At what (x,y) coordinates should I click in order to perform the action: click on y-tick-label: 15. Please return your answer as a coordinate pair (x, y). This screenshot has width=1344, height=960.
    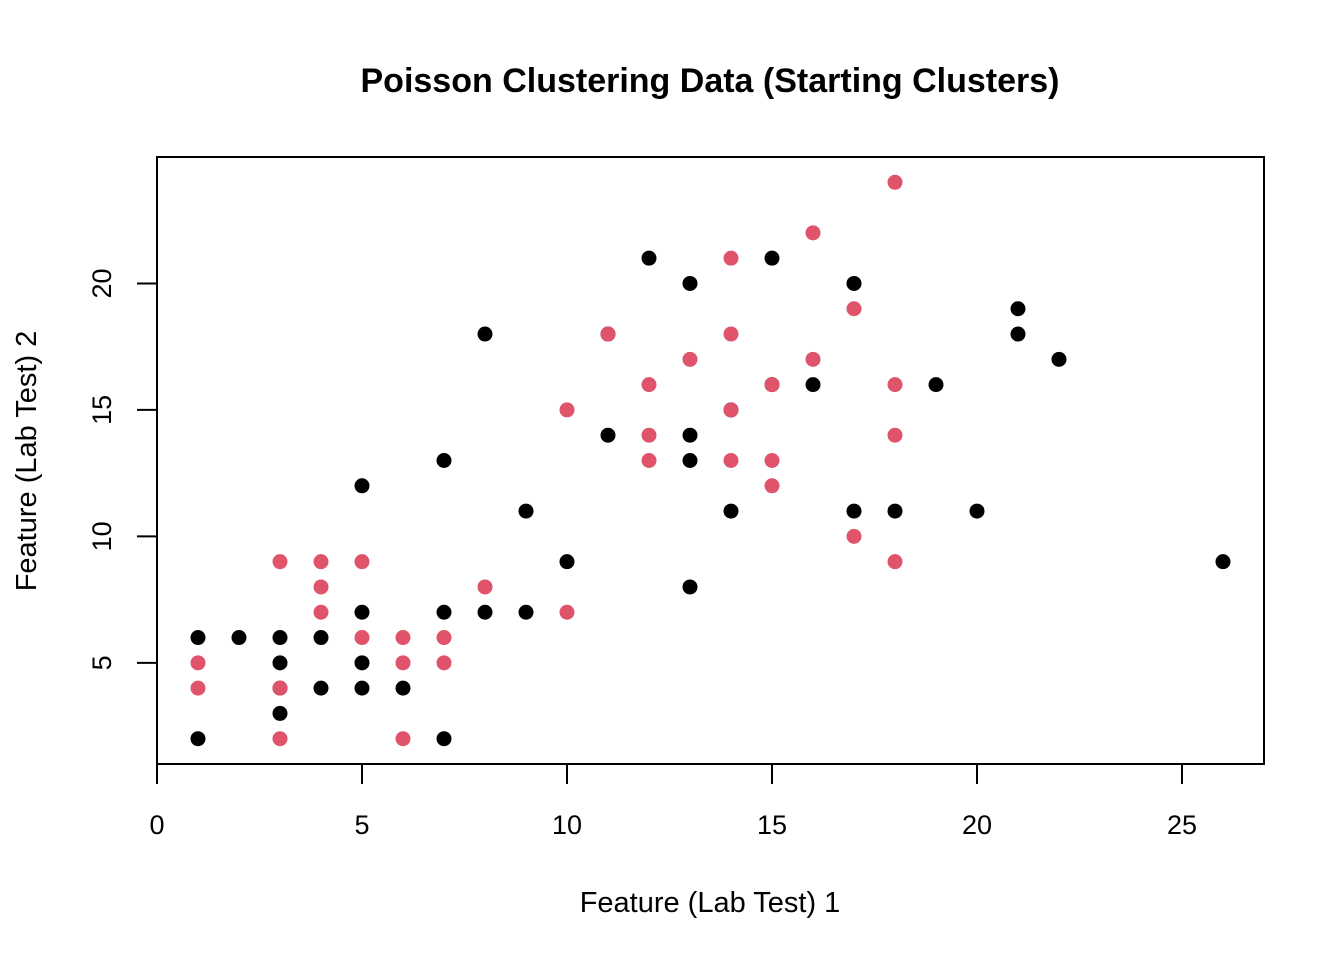
    Looking at the image, I should click on (102, 410).